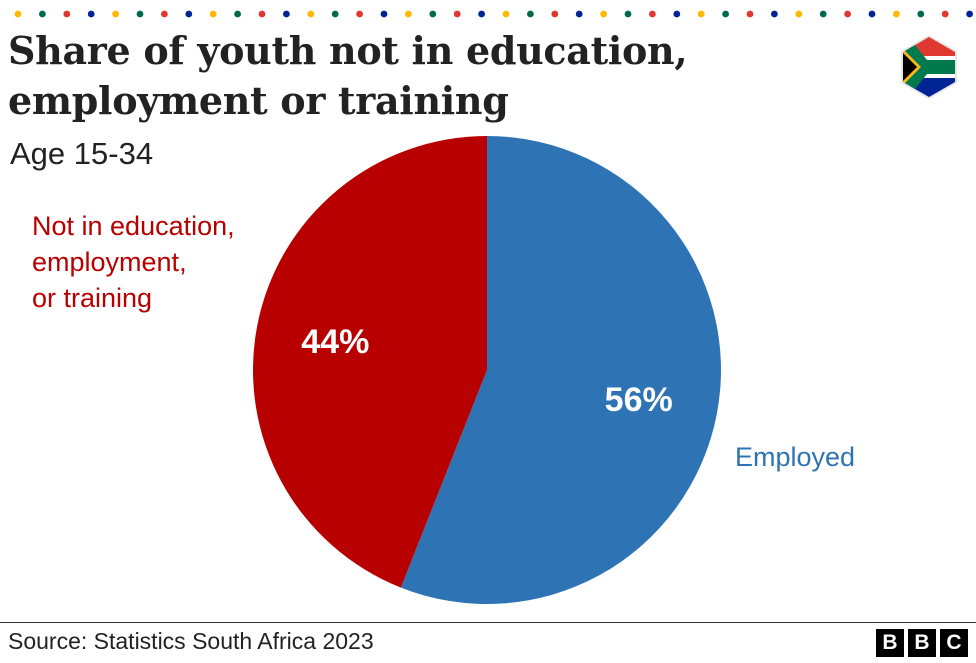  Describe the element at coordinates (890, 643) in the screenshot. I see `bbc-logo-letter-1: B` at that location.